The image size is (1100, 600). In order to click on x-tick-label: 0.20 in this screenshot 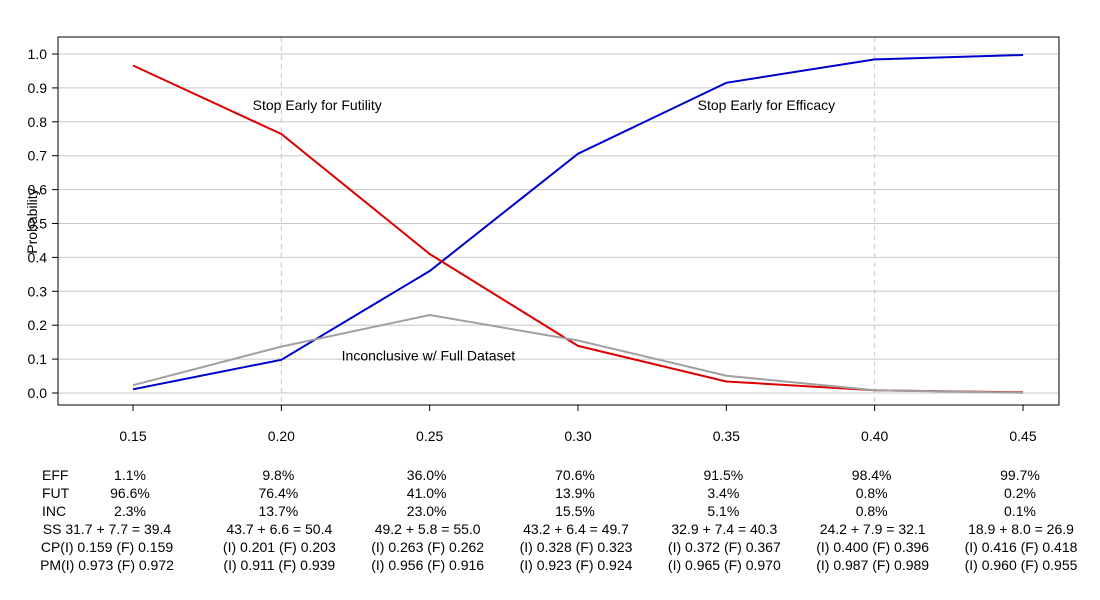, I will do `click(281, 436)`.